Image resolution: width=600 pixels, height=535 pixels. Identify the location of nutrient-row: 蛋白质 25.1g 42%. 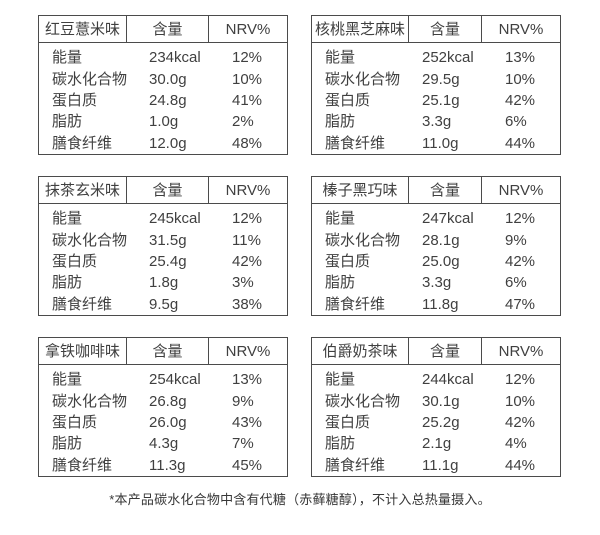
(436, 100).